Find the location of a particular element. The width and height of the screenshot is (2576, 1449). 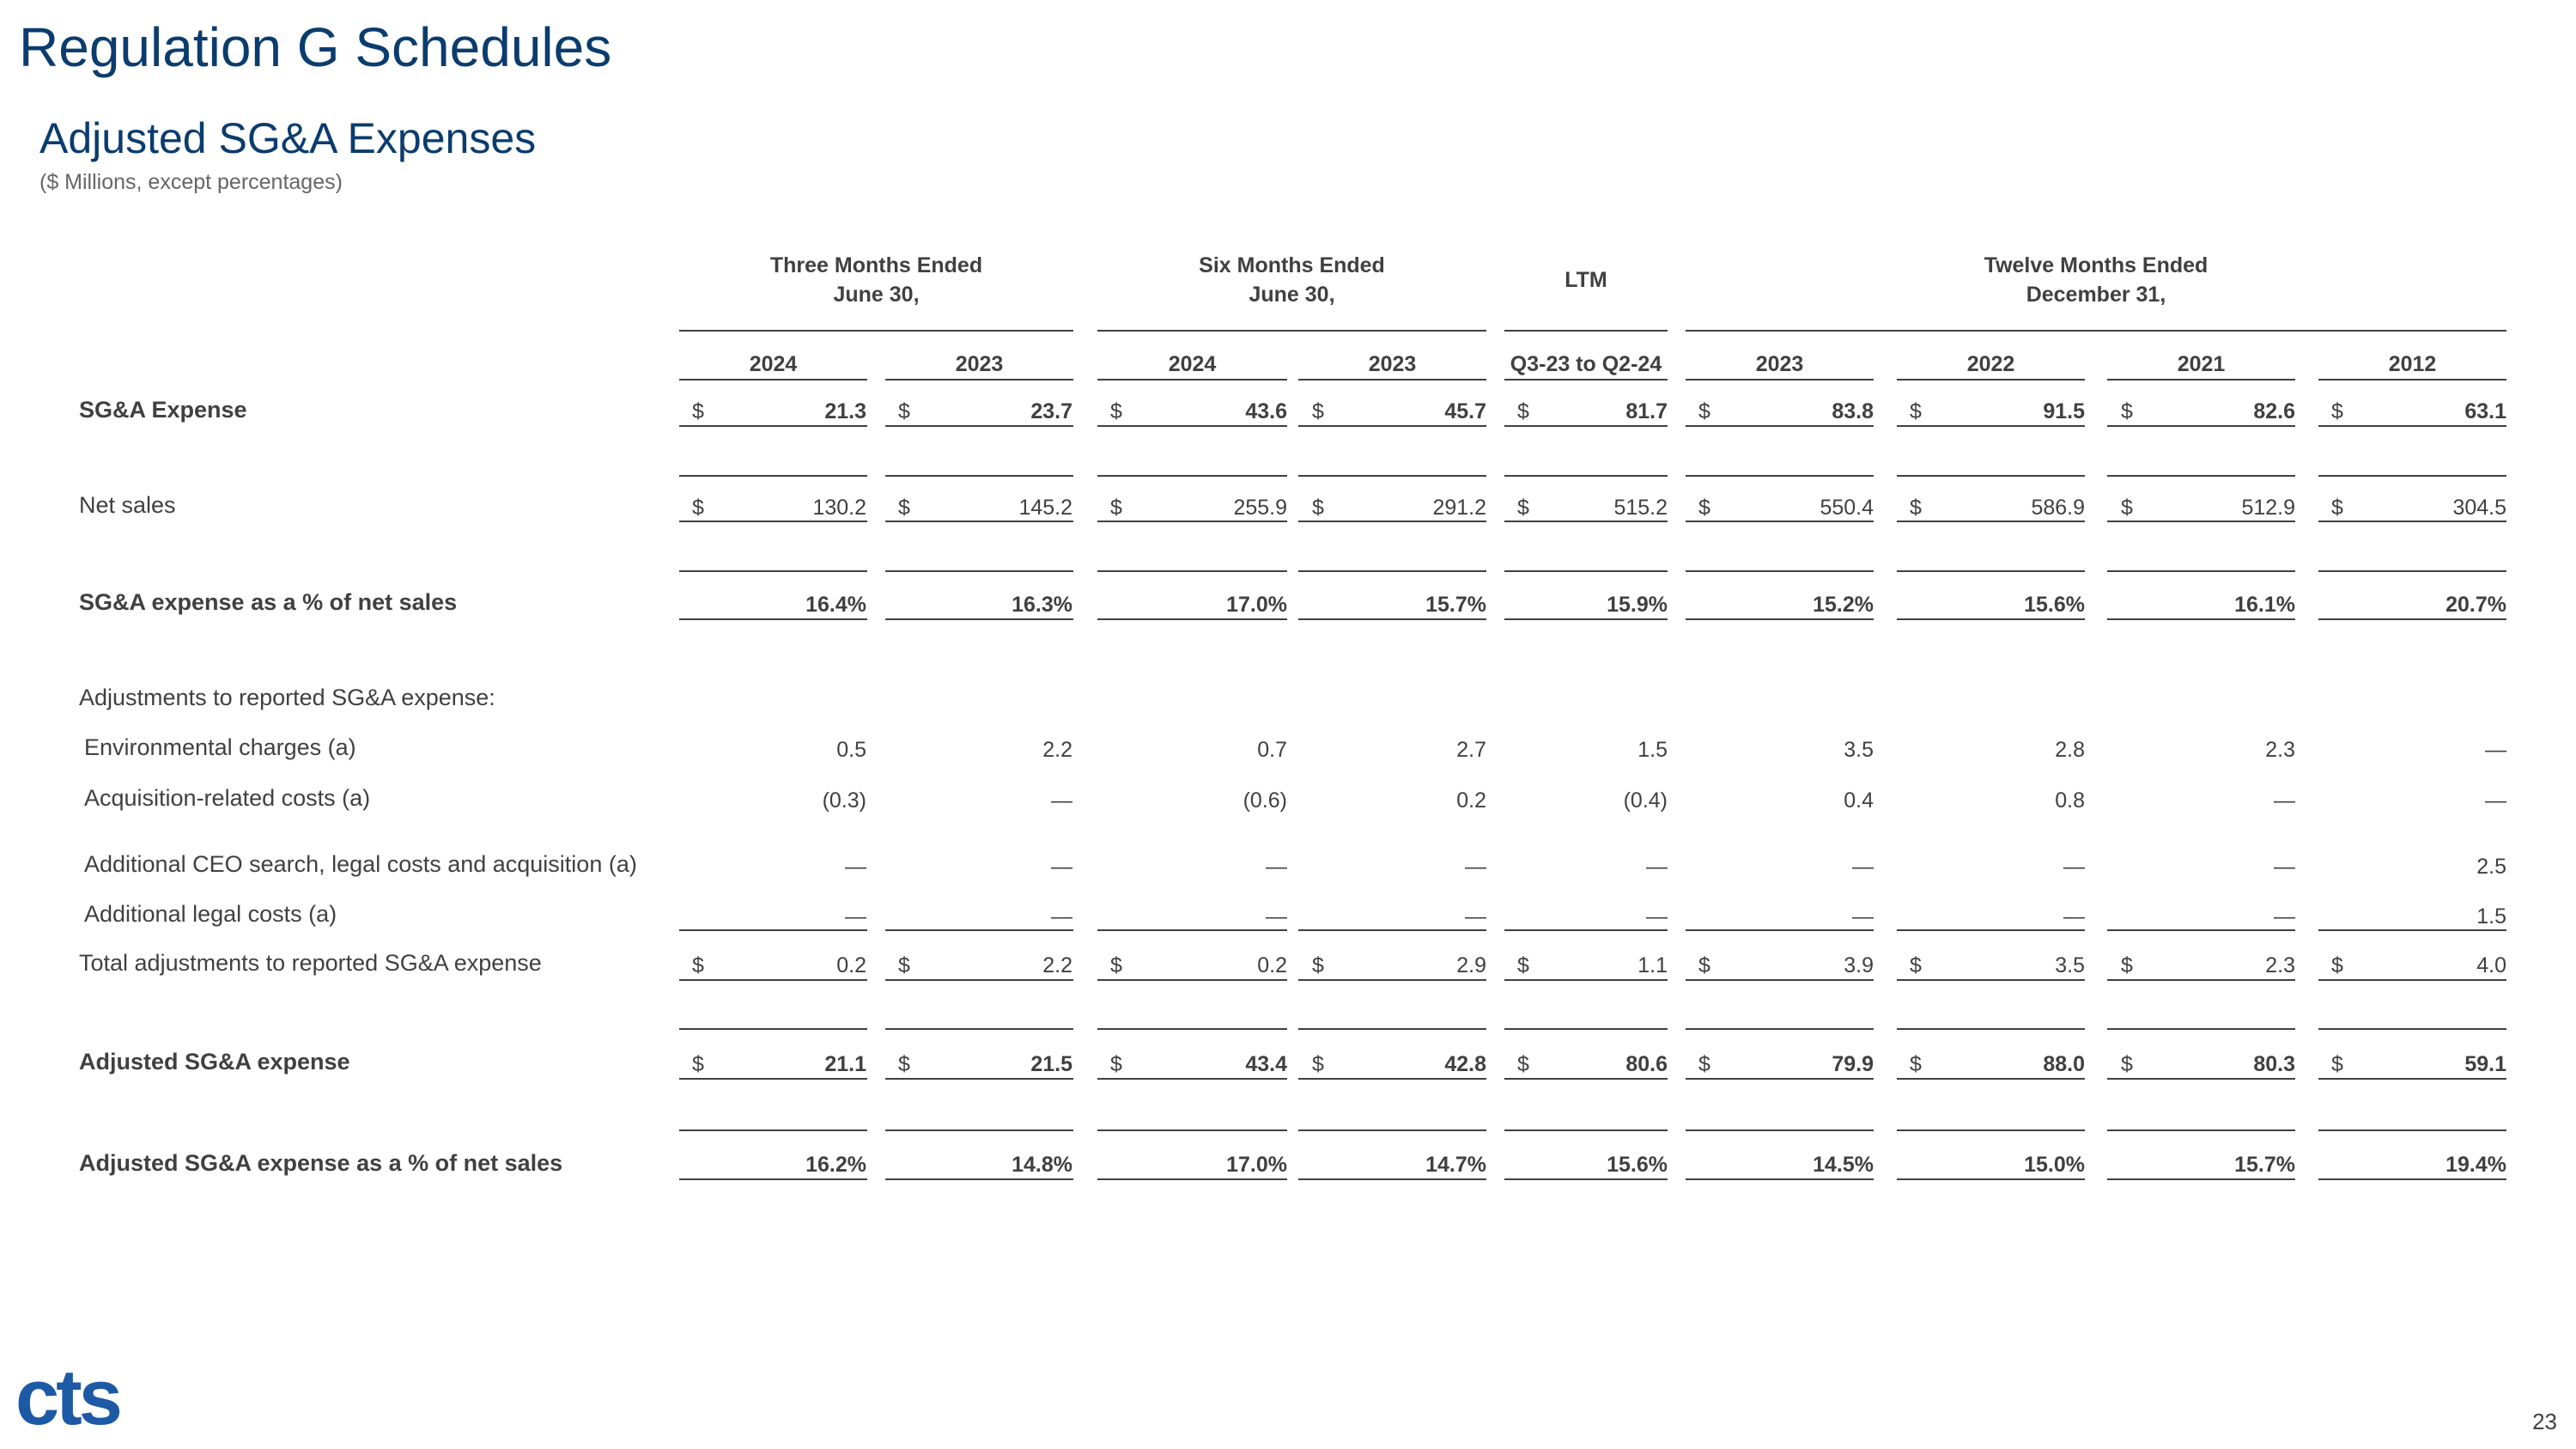

cell-value: 15.9% is located at coordinates (1638, 605).